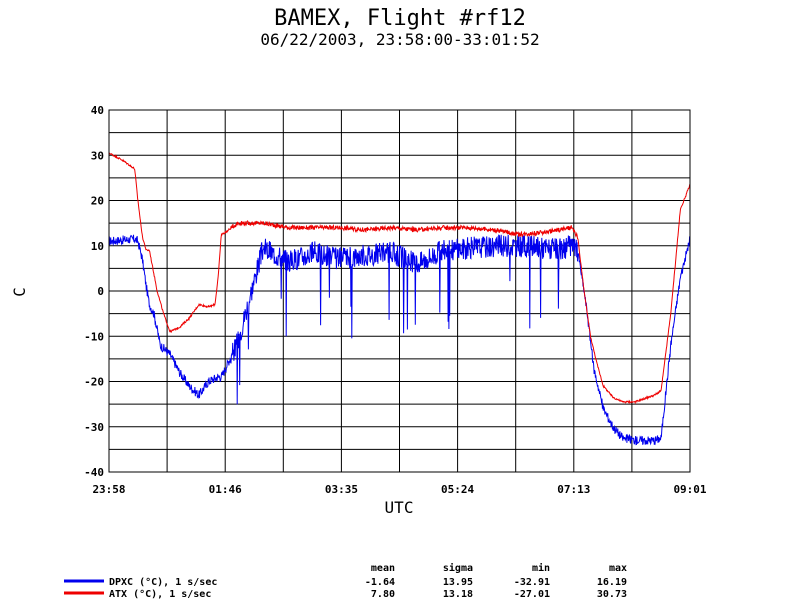 This screenshot has width=800, height=605. Describe the element at coordinates (19, 292) in the screenshot. I see `y-axis-label: C` at that location.